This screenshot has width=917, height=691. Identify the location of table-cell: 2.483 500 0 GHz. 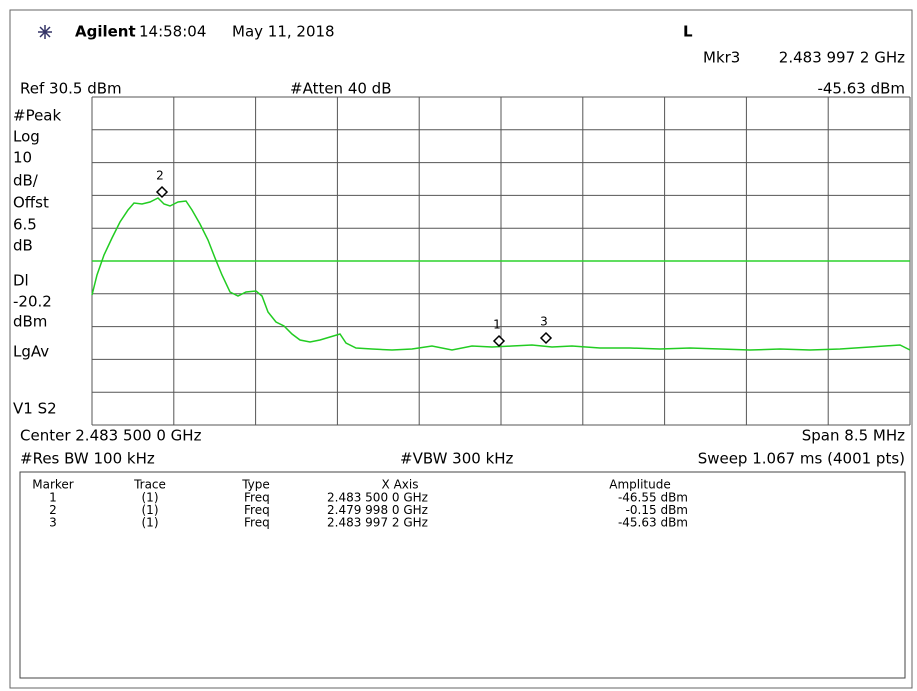
(377, 498).